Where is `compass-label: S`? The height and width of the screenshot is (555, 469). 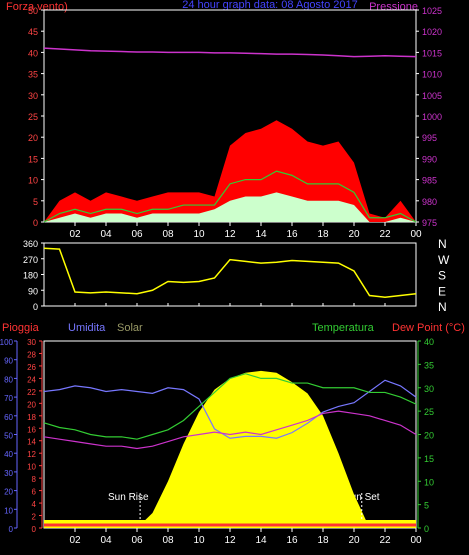 compass-label: S is located at coordinates (442, 276).